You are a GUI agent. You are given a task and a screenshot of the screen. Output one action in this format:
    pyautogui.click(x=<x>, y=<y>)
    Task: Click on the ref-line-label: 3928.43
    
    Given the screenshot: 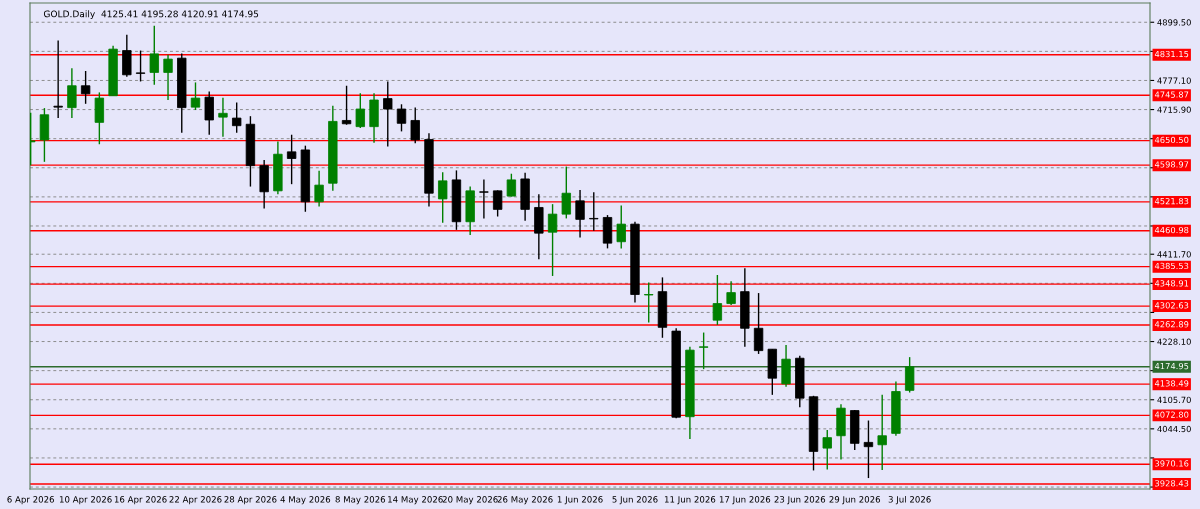 What is the action you would take?
    pyautogui.click(x=1172, y=483)
    